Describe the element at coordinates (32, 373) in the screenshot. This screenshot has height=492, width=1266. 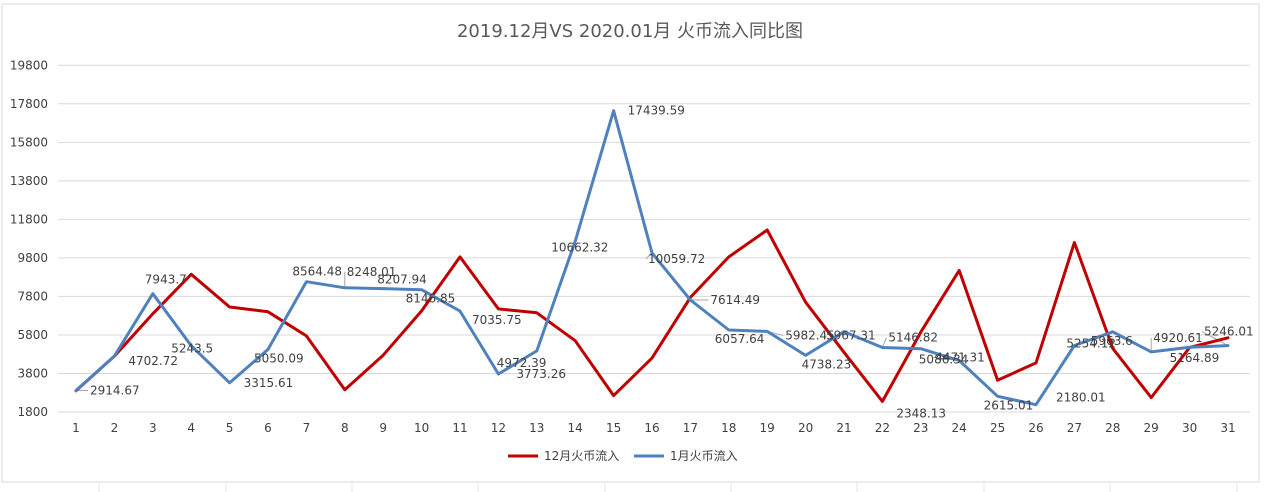
I see `y-tick-label: 3800` at that location.